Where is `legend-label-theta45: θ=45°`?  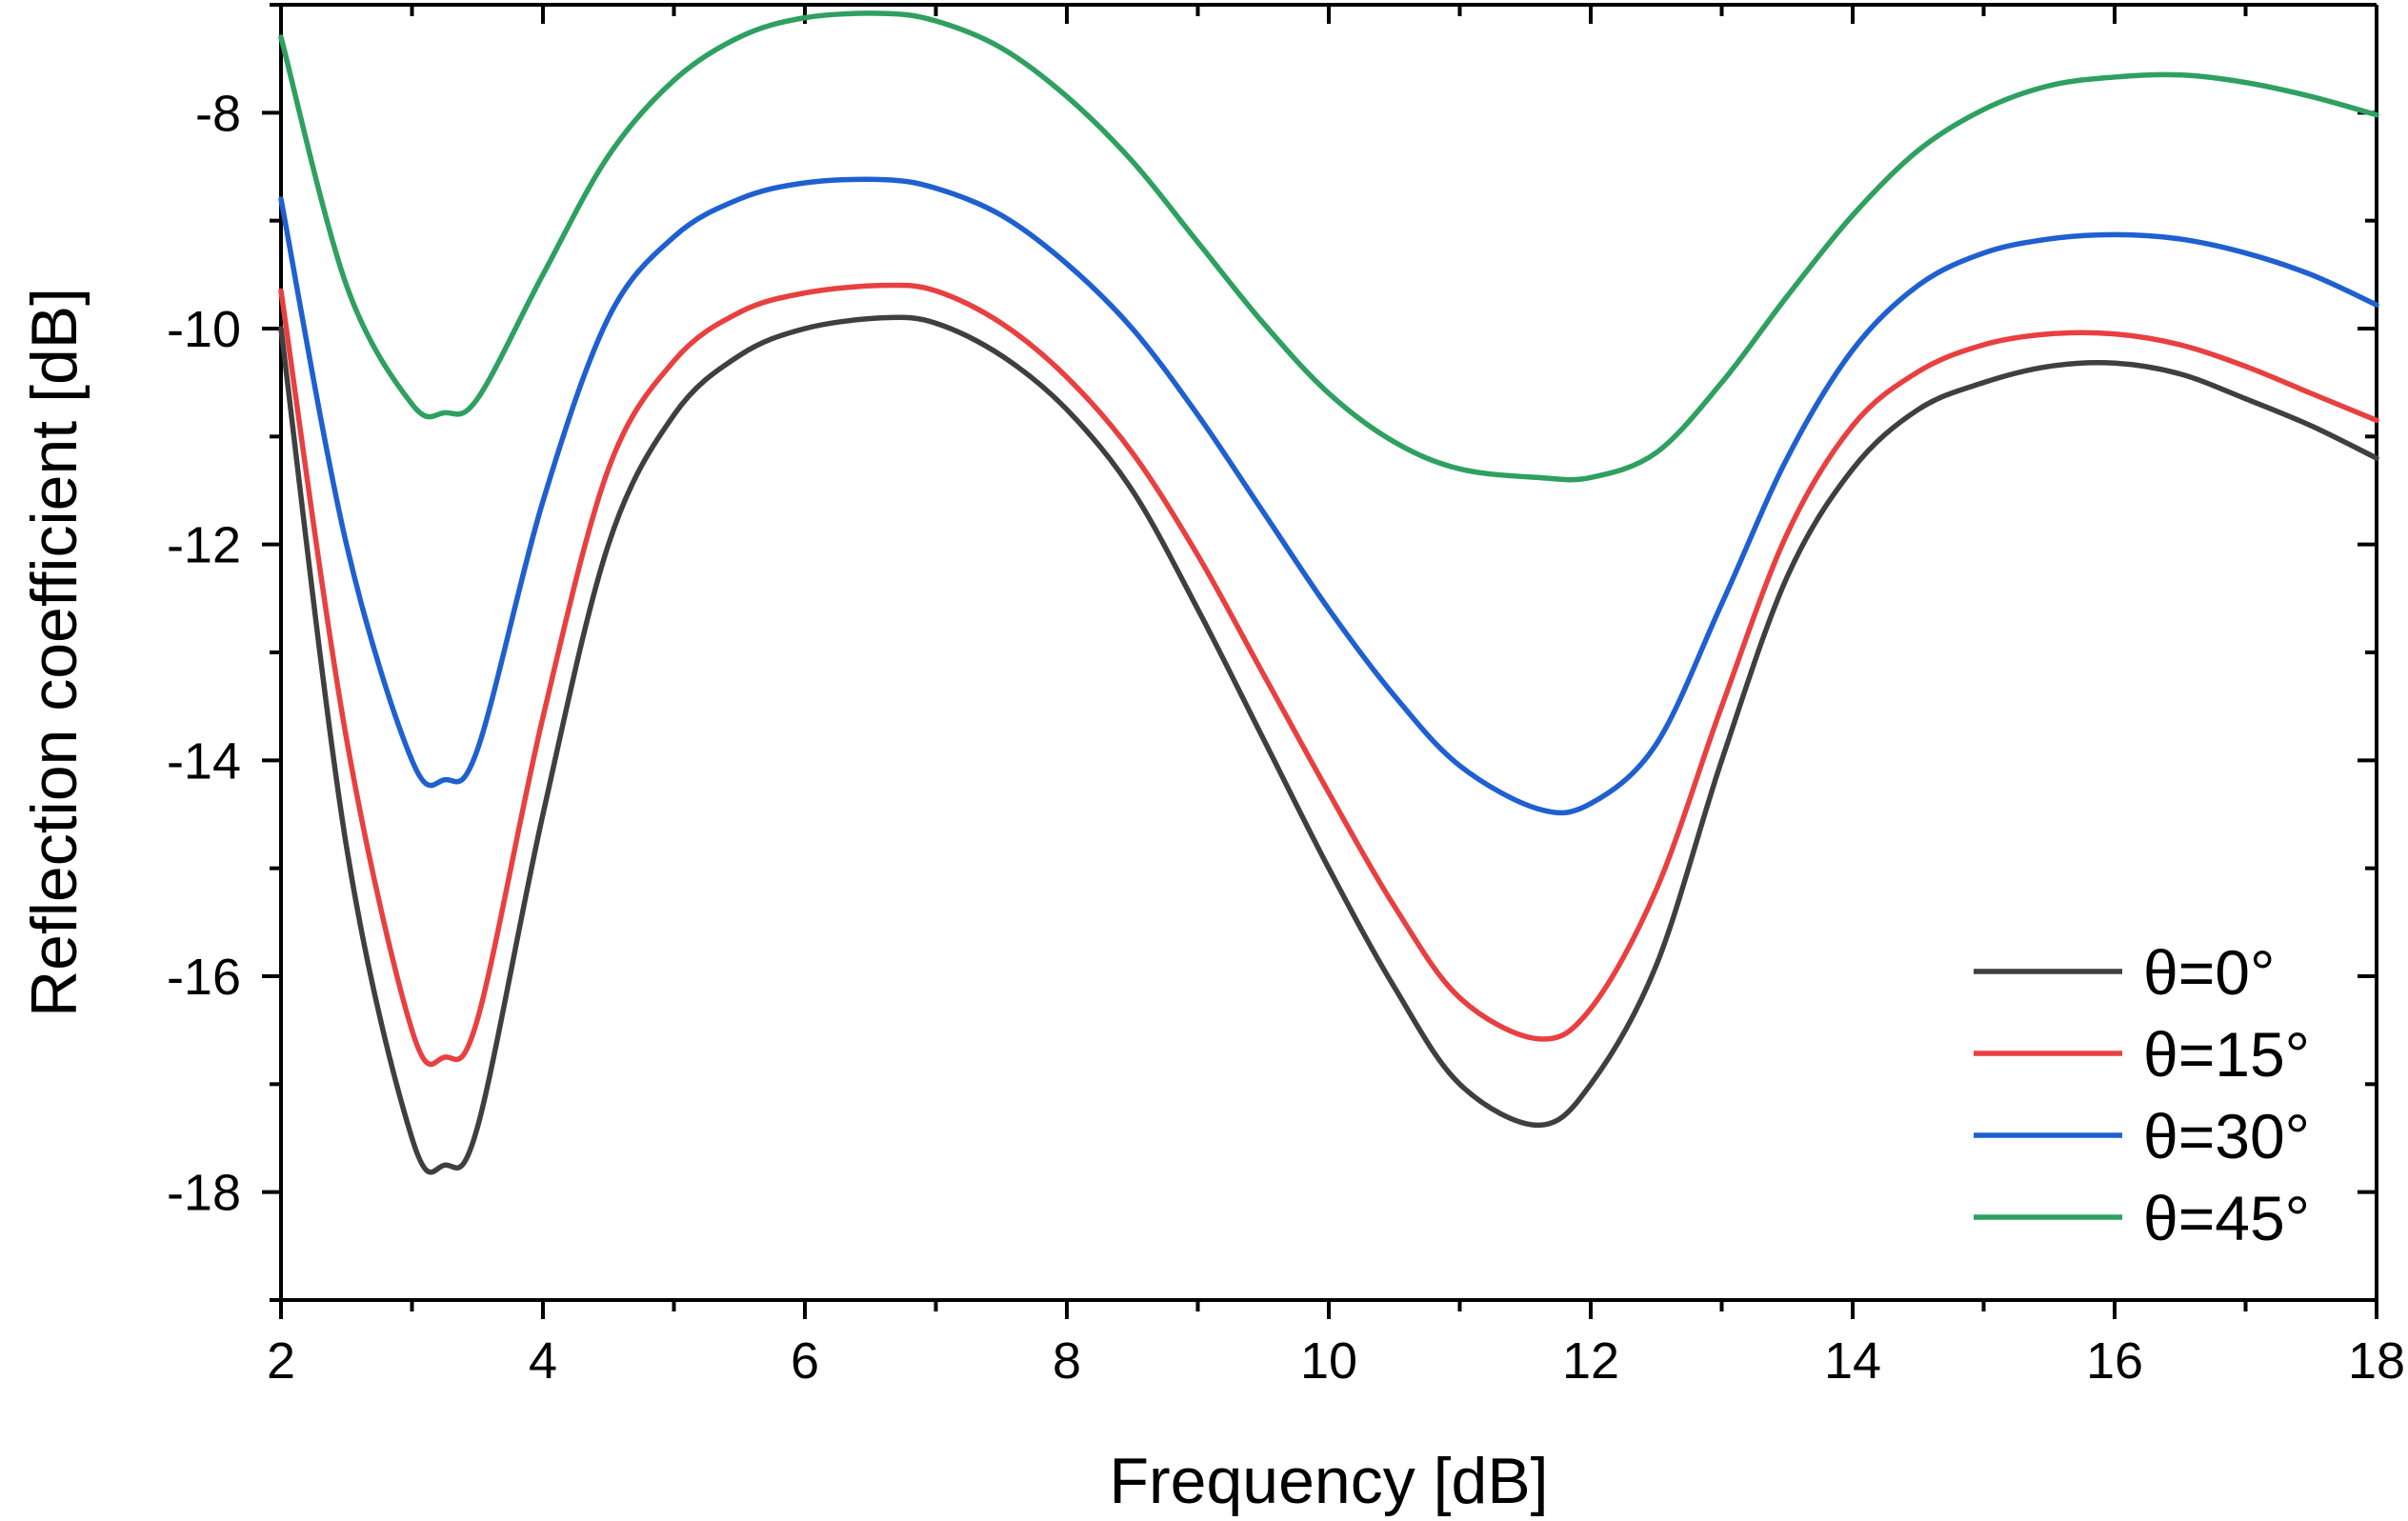 legend-label-theta45: θ=45° is located at coordinates (2226, 1218).